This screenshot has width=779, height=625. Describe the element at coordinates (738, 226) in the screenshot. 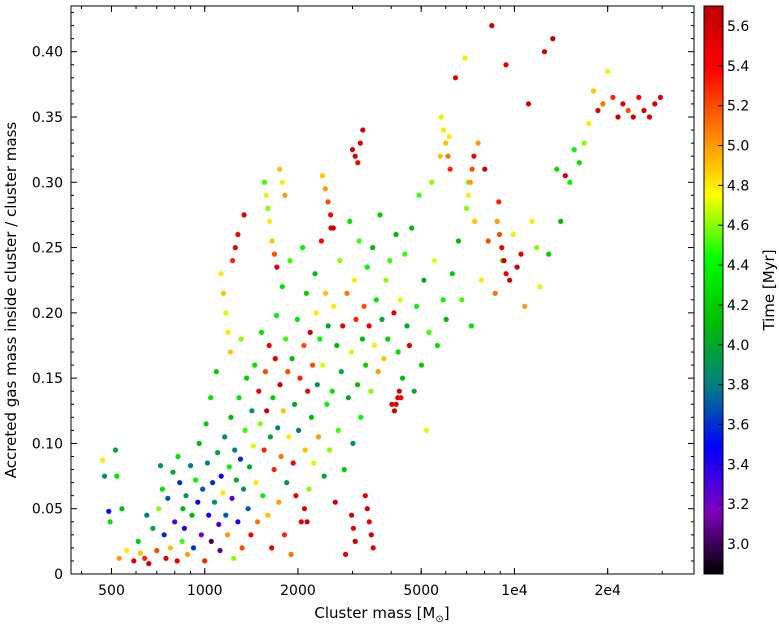

I see `colorbar-tick-label: 4.6` at that location.